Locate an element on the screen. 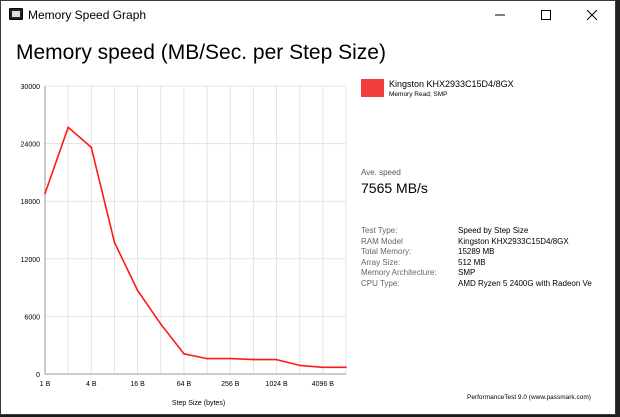  close-button is located at coordinates (592, 15).